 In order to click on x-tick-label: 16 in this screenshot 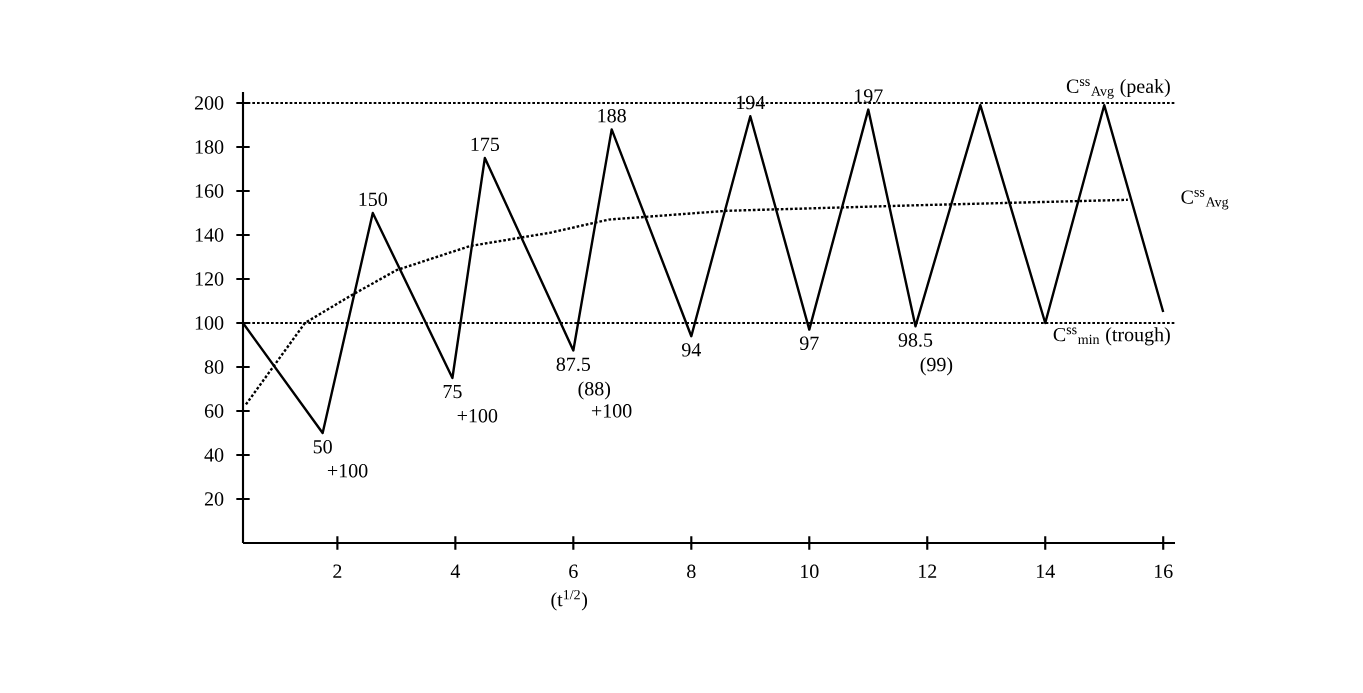, I will do `click(1163, 571)`.